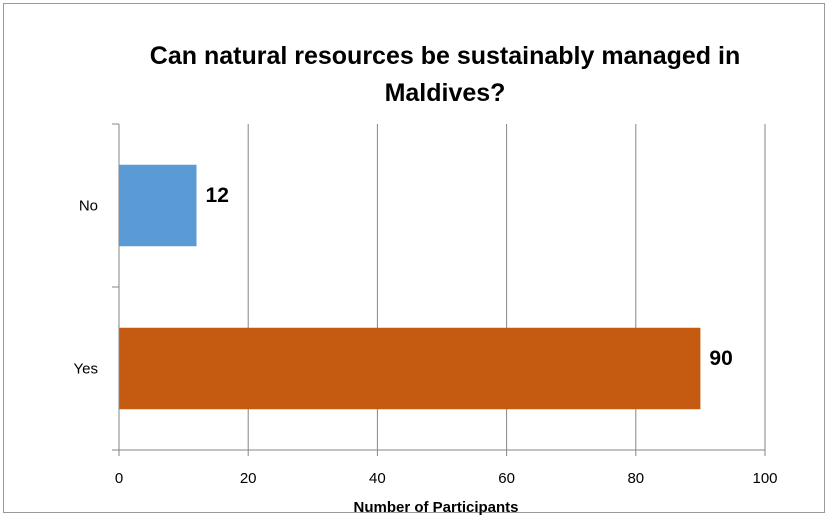  Describe the element at coordinates (377, 478) in the screenshot. I see `x-tick-label-40: 40` at that location.